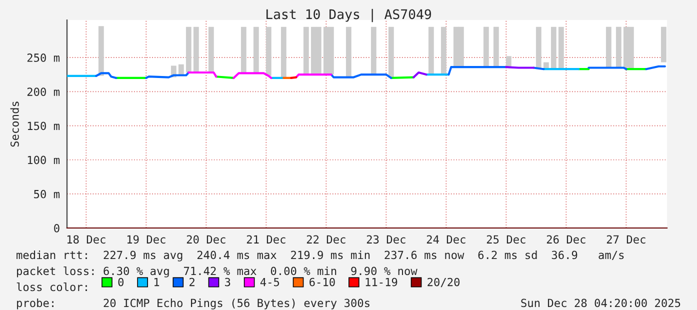  Describe the element at coordinates (266, 239) in the screenshot. I see `x-tick-label: 21 Dec` at that location.